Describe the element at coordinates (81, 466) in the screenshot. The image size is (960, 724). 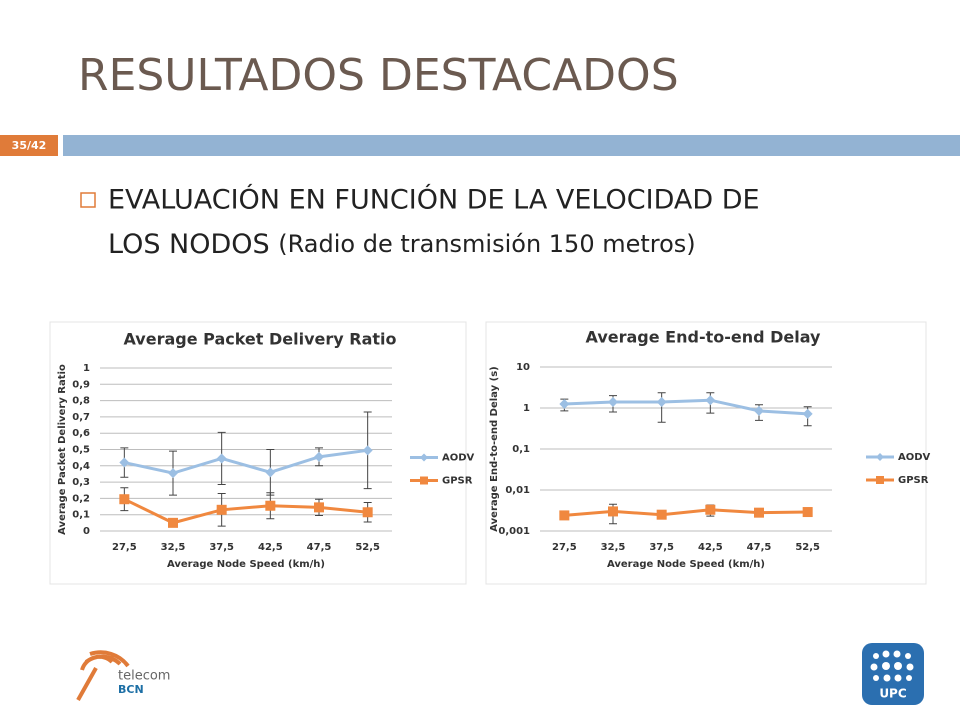
I see `y-tick-label: 0,4` at that location.